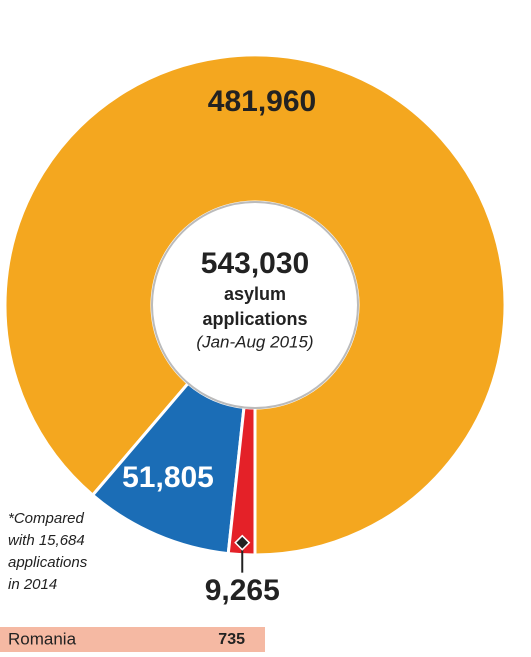 This screenshot has width=531, height=657. I want to click on value-label: 51,805, so click(168, 477).